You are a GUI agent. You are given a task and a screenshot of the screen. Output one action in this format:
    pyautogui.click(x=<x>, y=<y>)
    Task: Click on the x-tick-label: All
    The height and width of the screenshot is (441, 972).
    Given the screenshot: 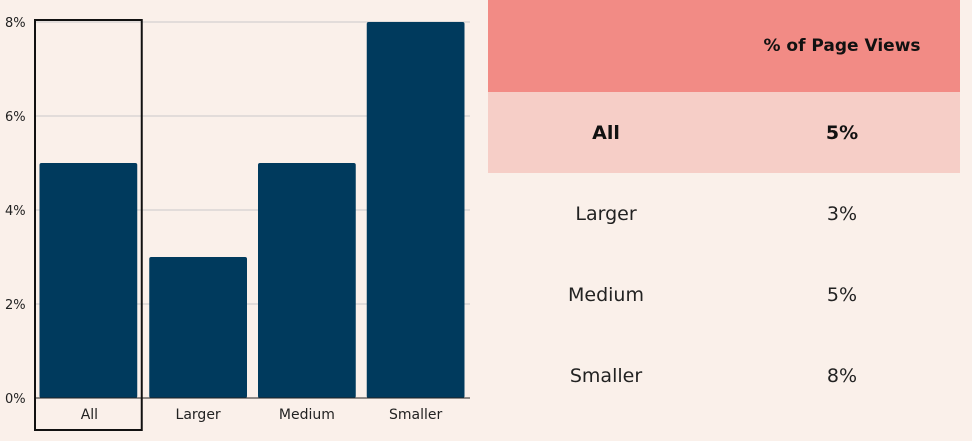 What is the action you would take?
    pyautogui.click(x=89, y=415)
    